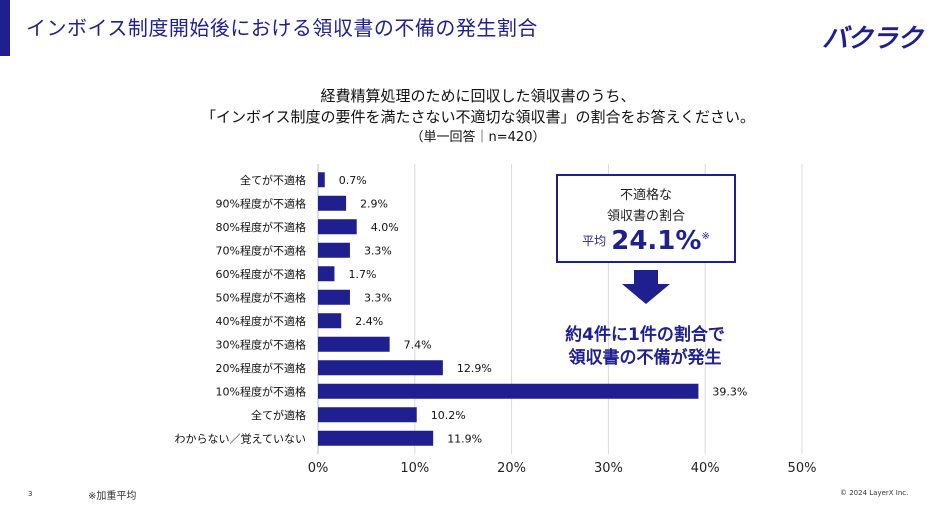 The image size is (940, 527). I want to click on callout-average-prefix: 平均, so click(594, 241).